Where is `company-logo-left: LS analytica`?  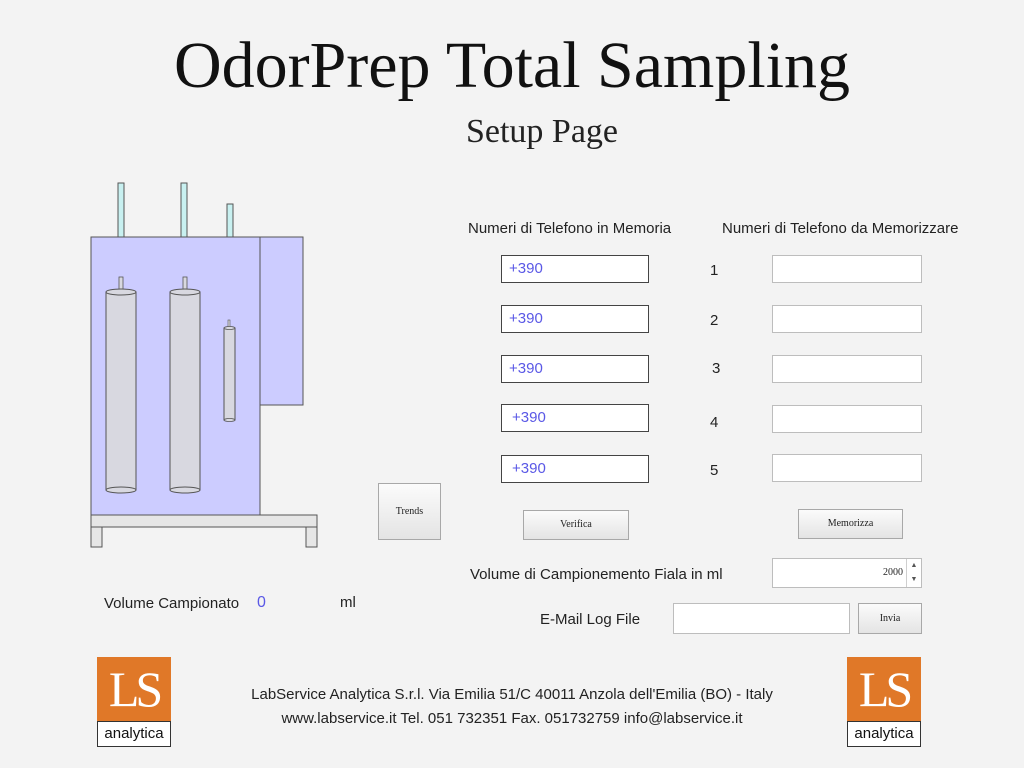
company-logo-left: LS analytica is located at coordinates (134, 702).